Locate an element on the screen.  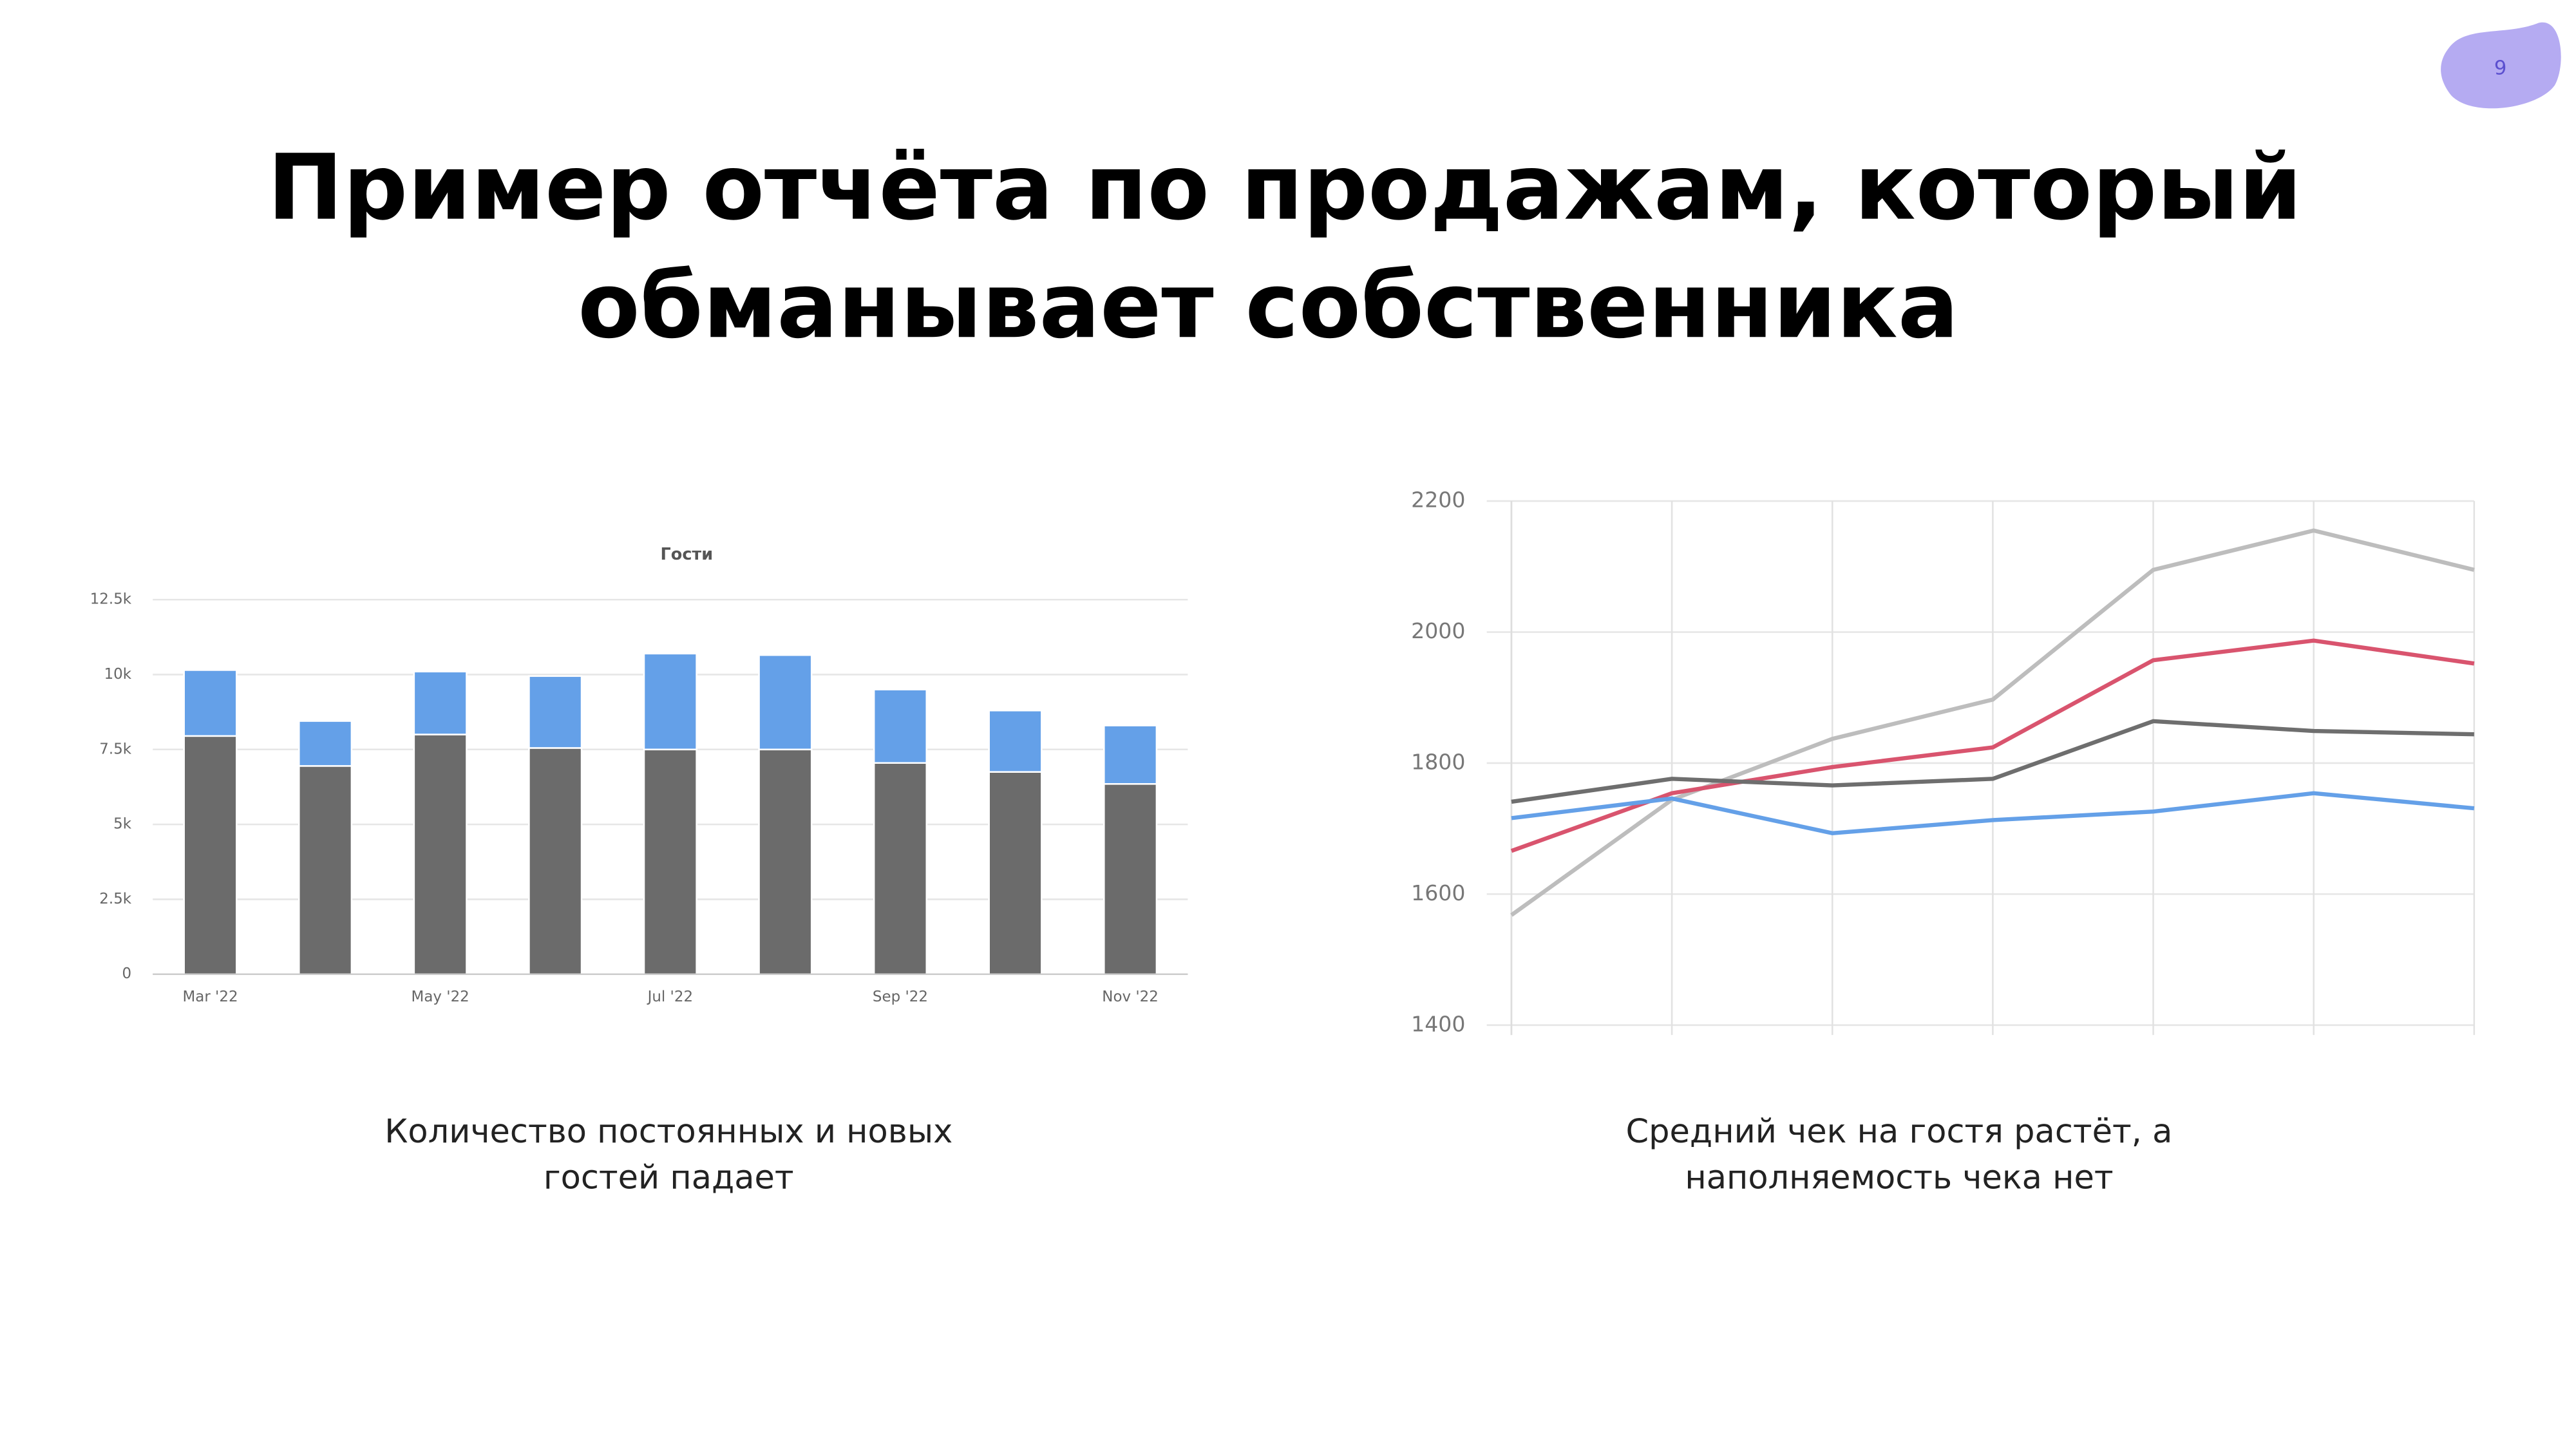
y-tick-label: 12.5k is located at coordinates (111, 599).